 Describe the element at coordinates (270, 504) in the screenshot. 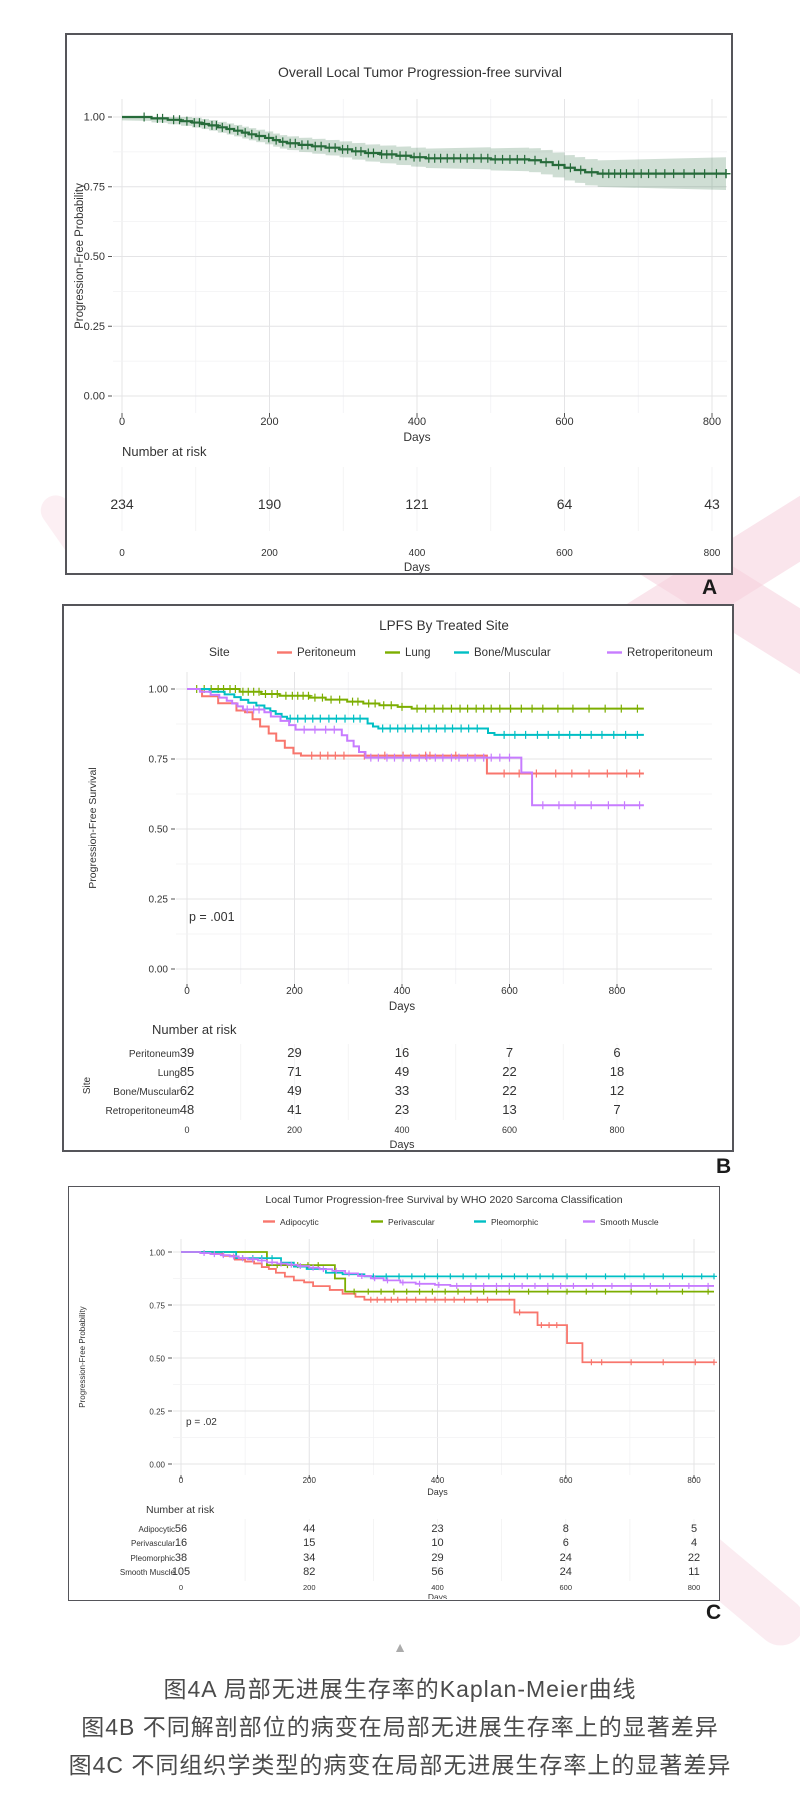

I see `risk-value: 190` at that location.